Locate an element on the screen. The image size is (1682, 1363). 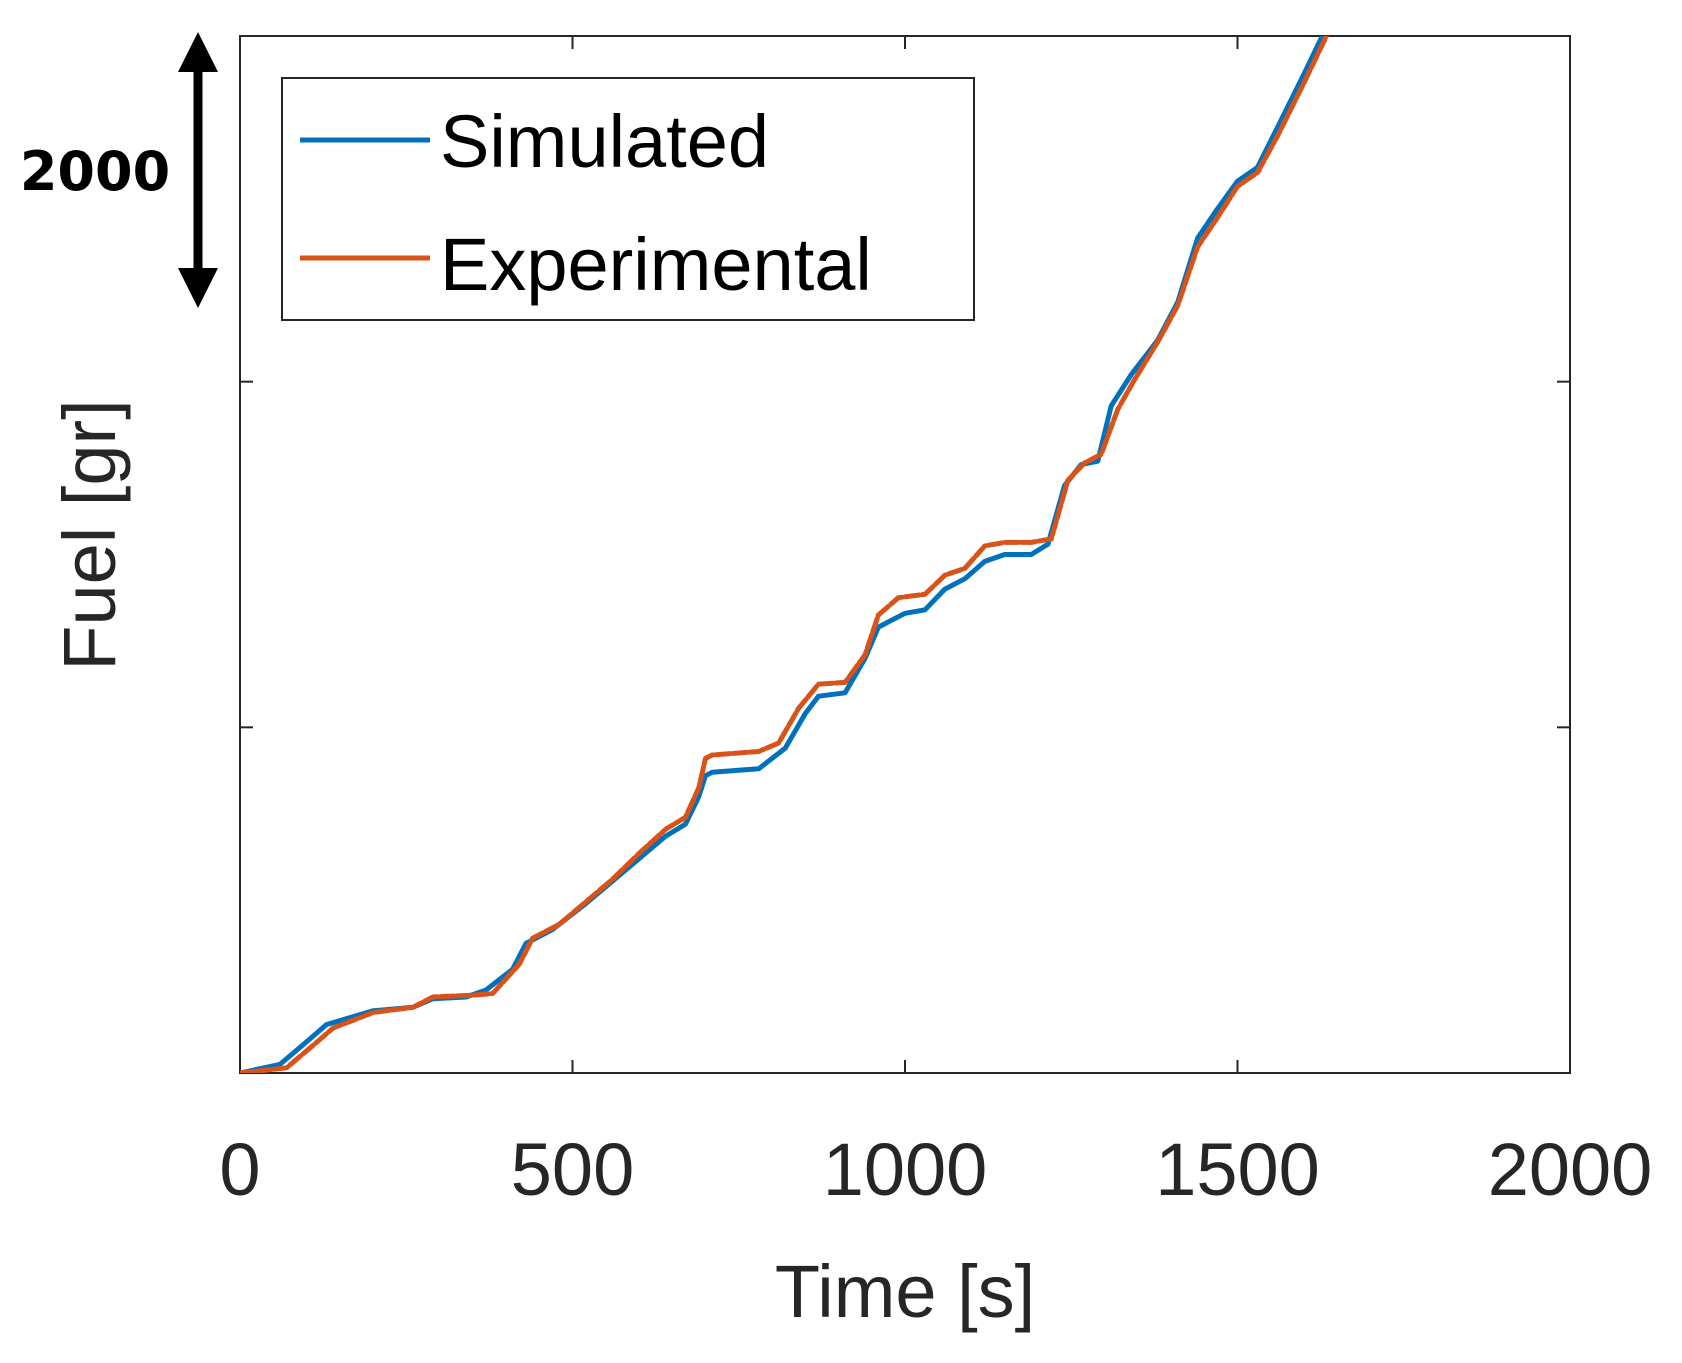
scale-label: 2000 is located at coordinates (95, 171).